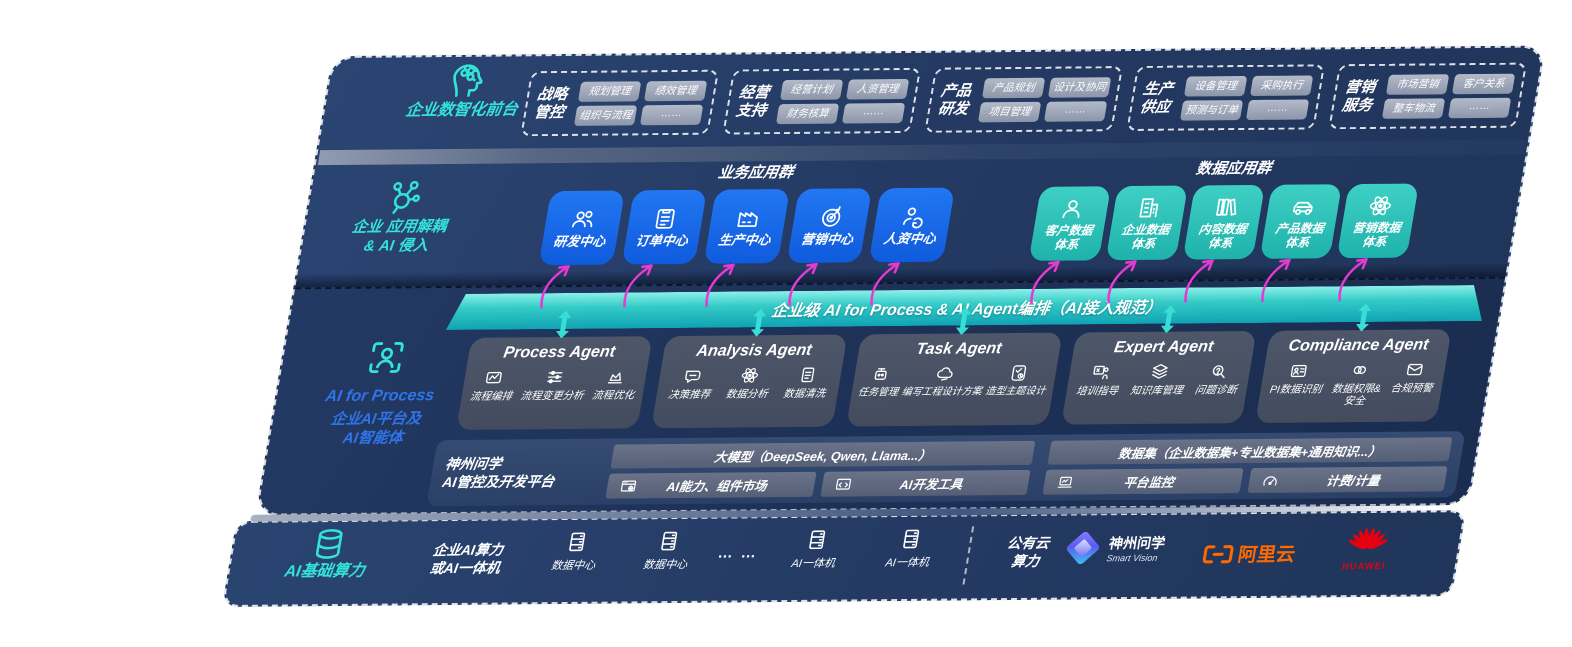 This screenshot has width=1572, height=647. What do you see at coordinates (748, 220) in the screenshot?
I see `factory-icon` at bounding box center [748, 220].